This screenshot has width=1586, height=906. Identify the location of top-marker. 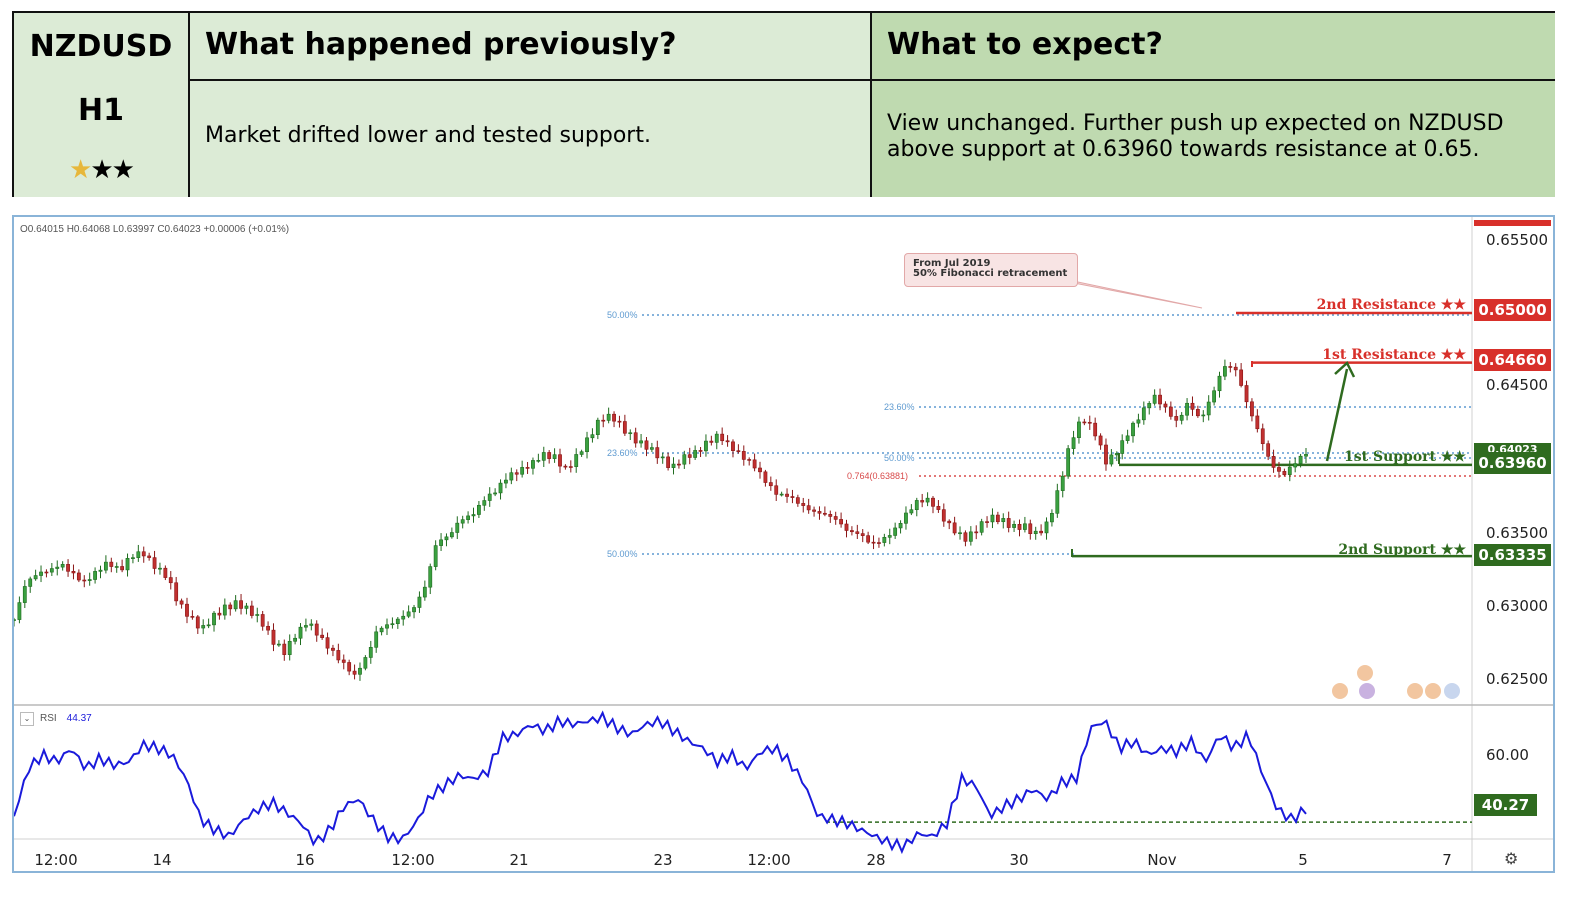
(1512, 223).